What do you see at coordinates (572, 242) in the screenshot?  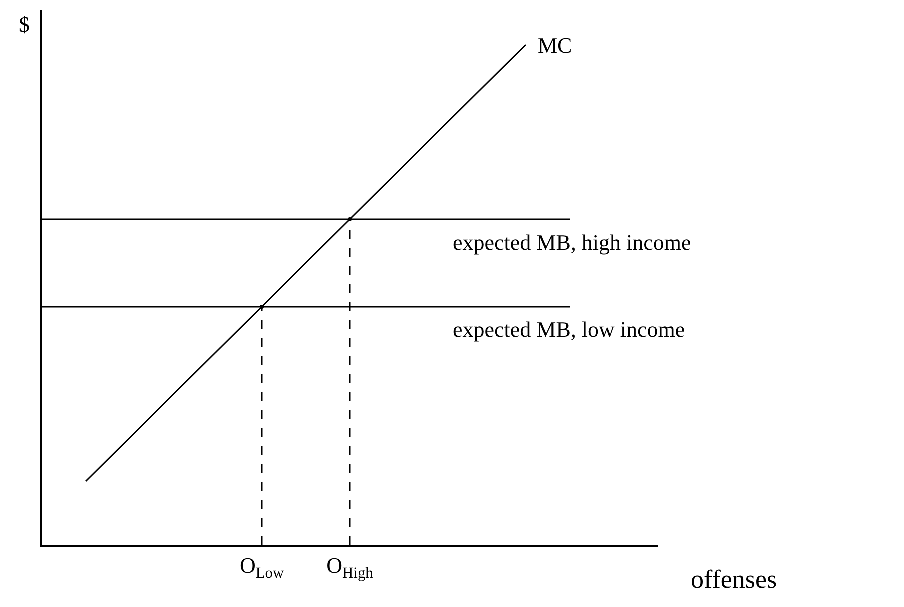 I see `series-label: expected MB, high income` at bounding box center [572, 242].